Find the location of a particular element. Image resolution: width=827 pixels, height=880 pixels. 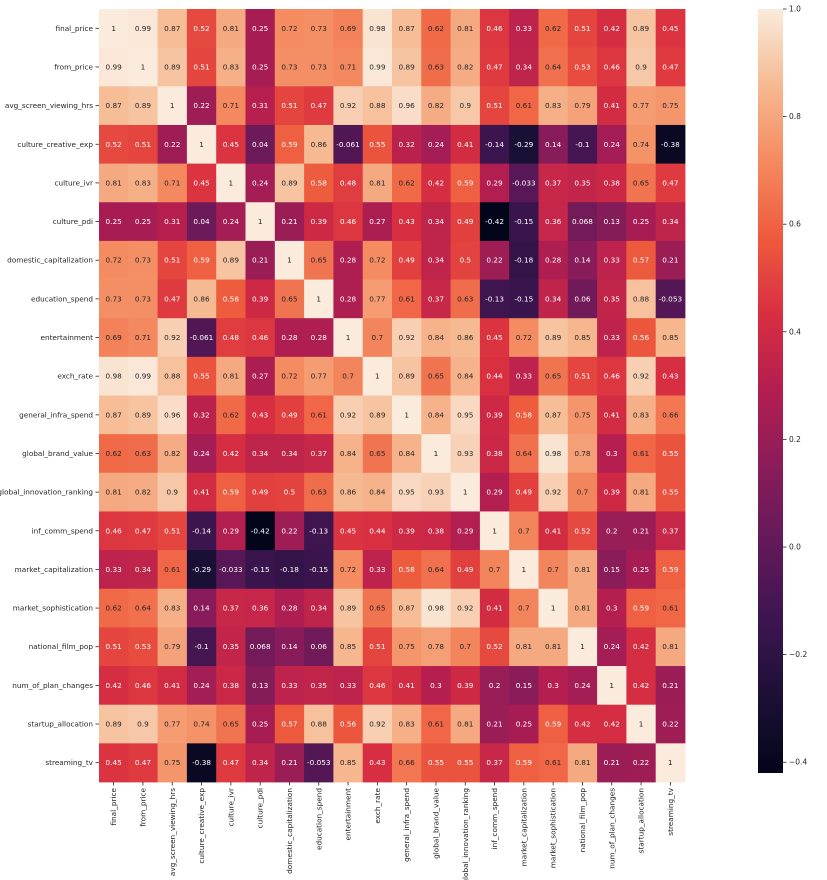

cell-value-label: 0.43 is located at coordinates (260, 414).